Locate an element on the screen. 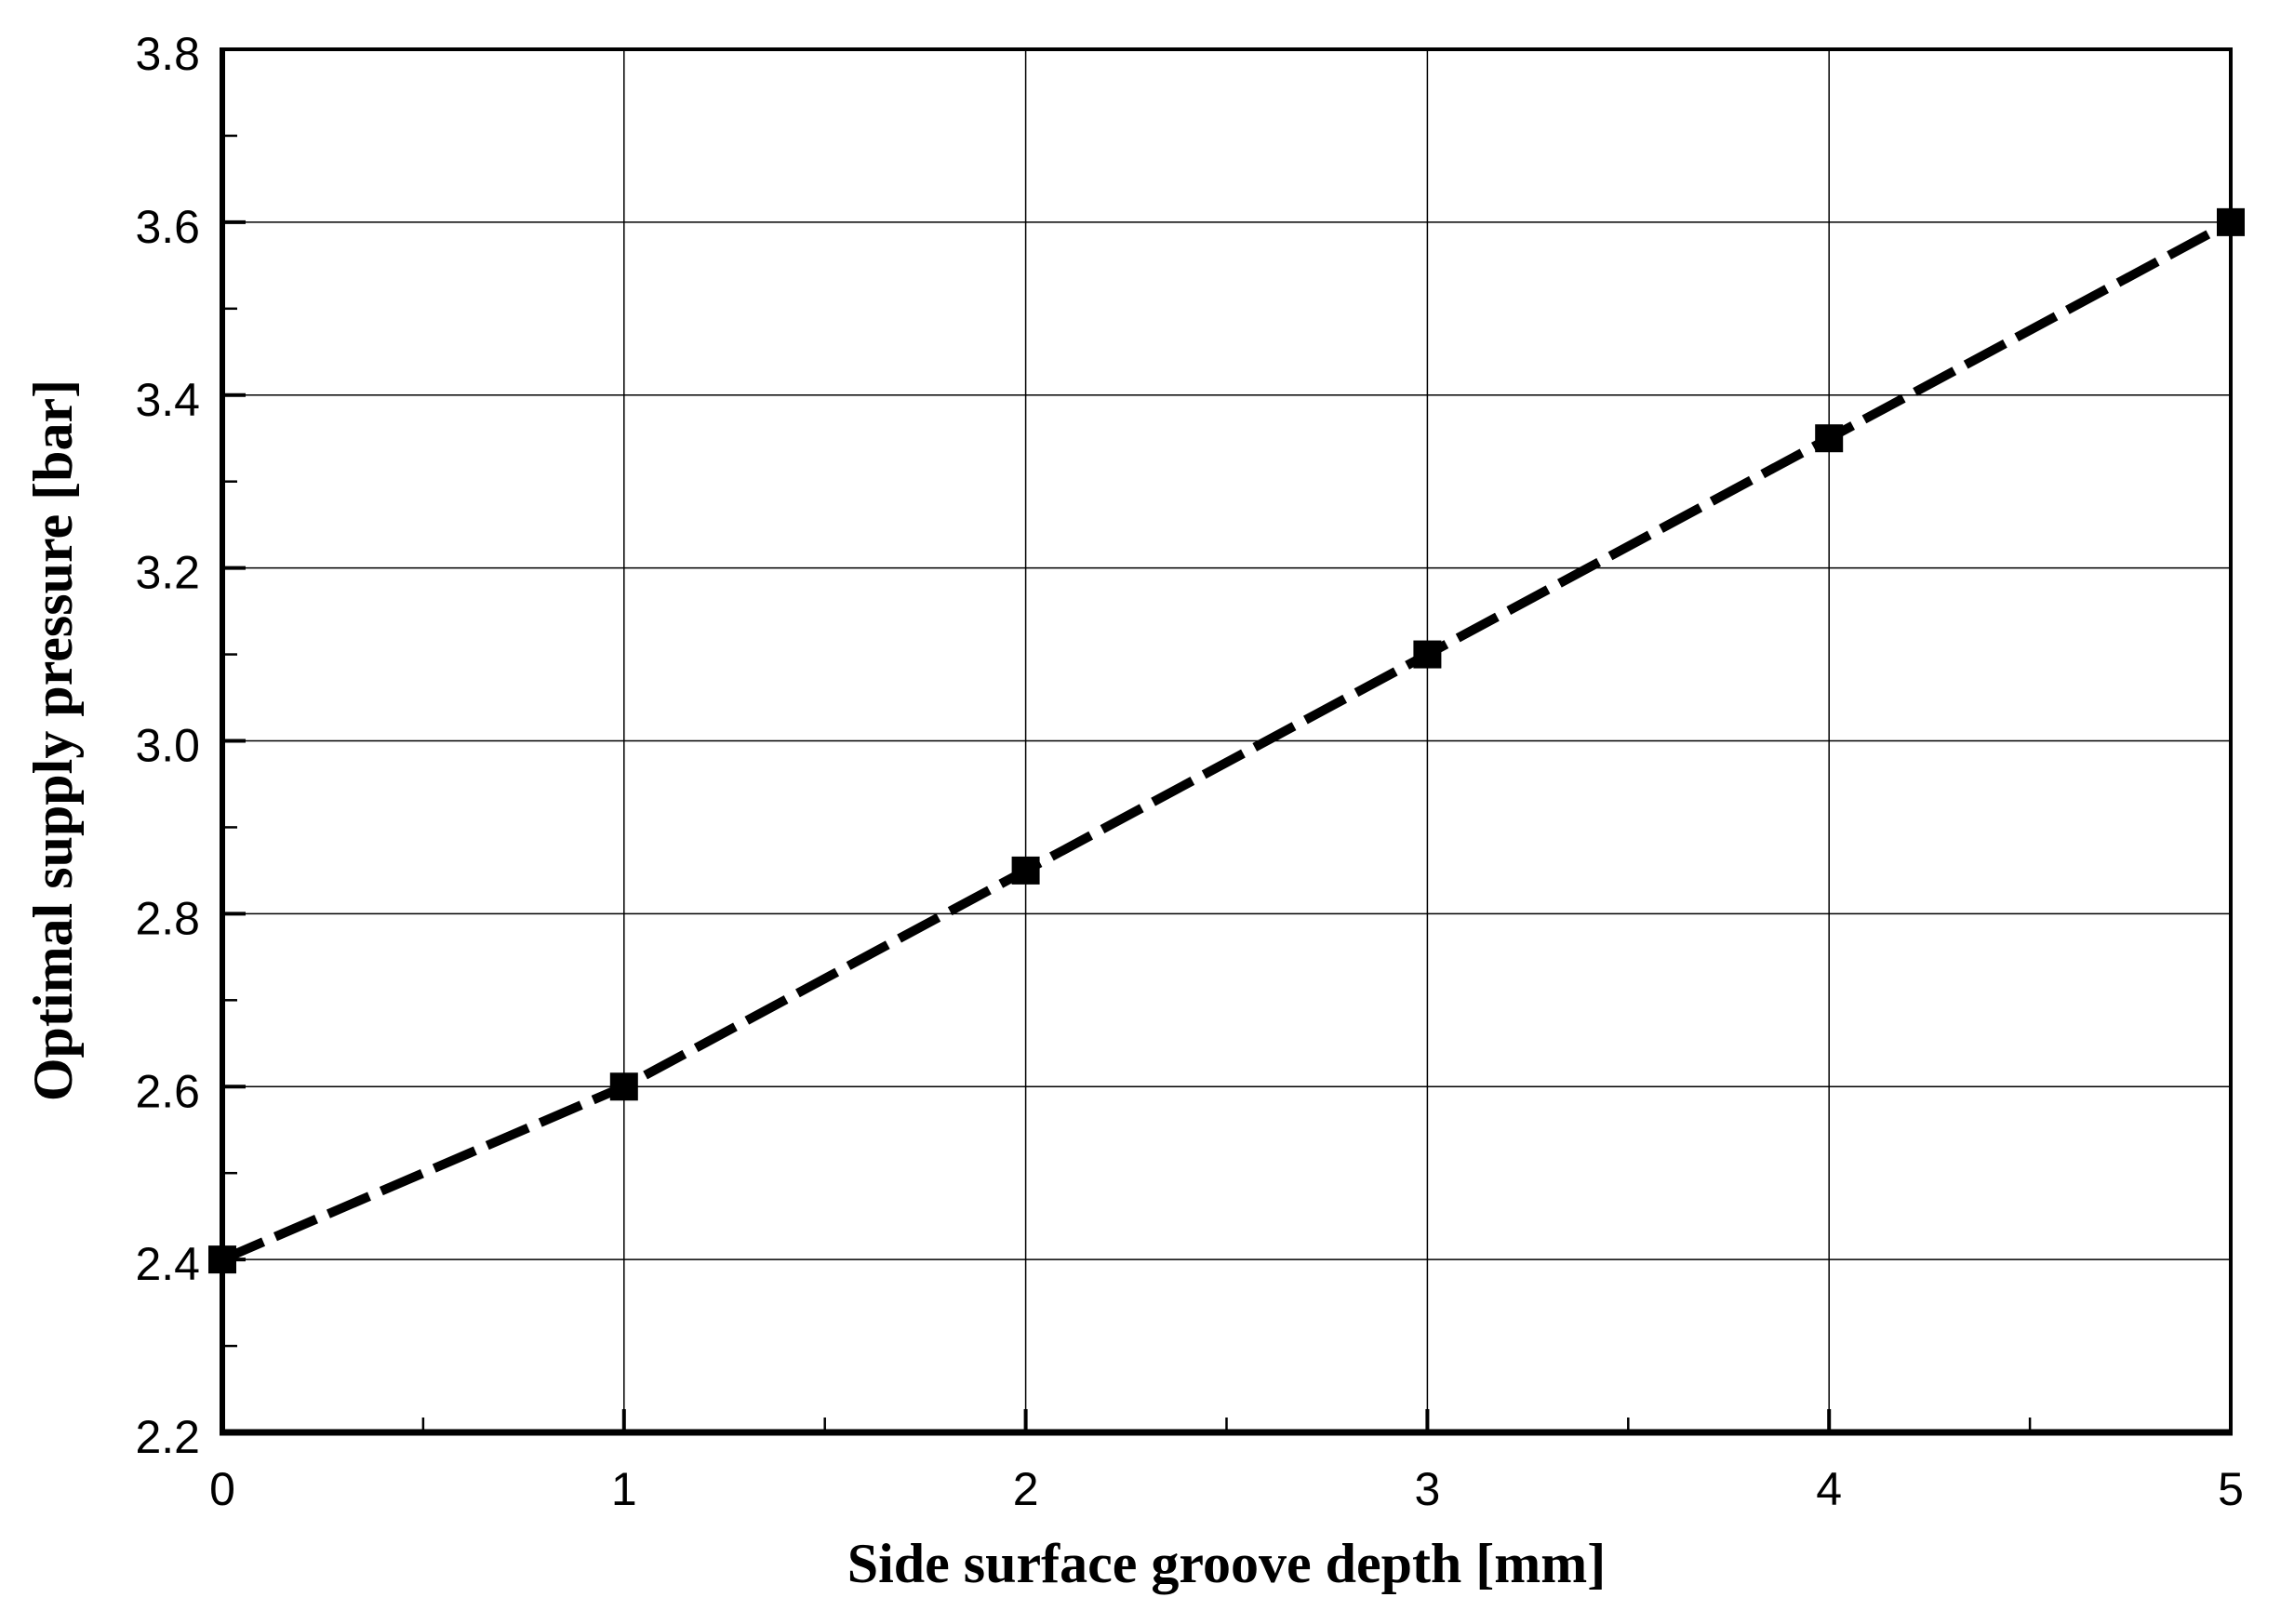 The width and height of the screenshot is (2294, 1624). y-tick-label: 2.2 is located at coordinates (167, 1437).